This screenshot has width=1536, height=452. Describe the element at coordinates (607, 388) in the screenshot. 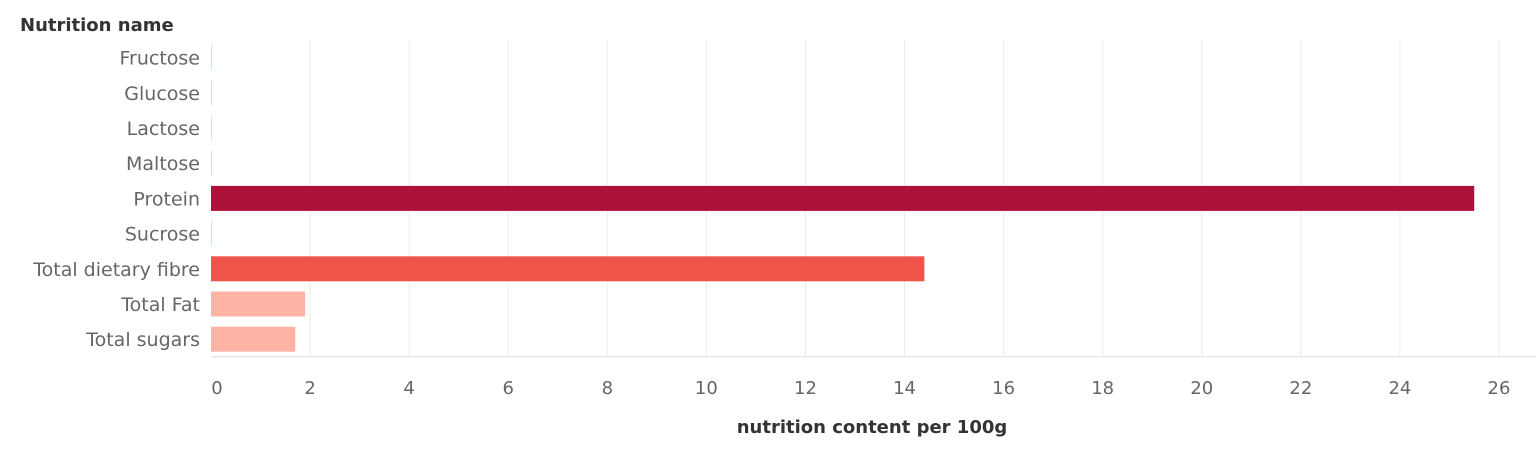

I see `x-tick-label: 8` at that location.